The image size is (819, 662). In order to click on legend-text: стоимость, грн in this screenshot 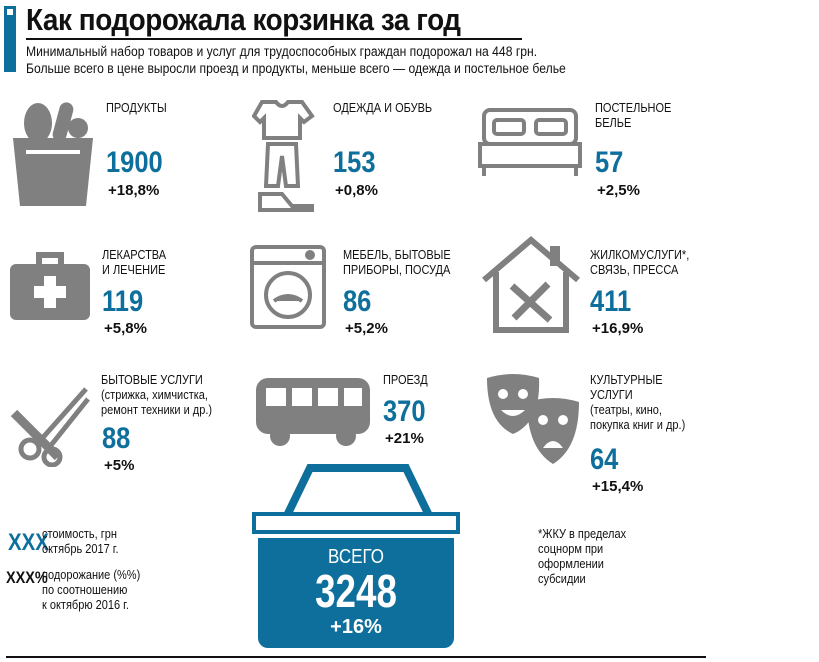, I will do `click(79, 534)`.